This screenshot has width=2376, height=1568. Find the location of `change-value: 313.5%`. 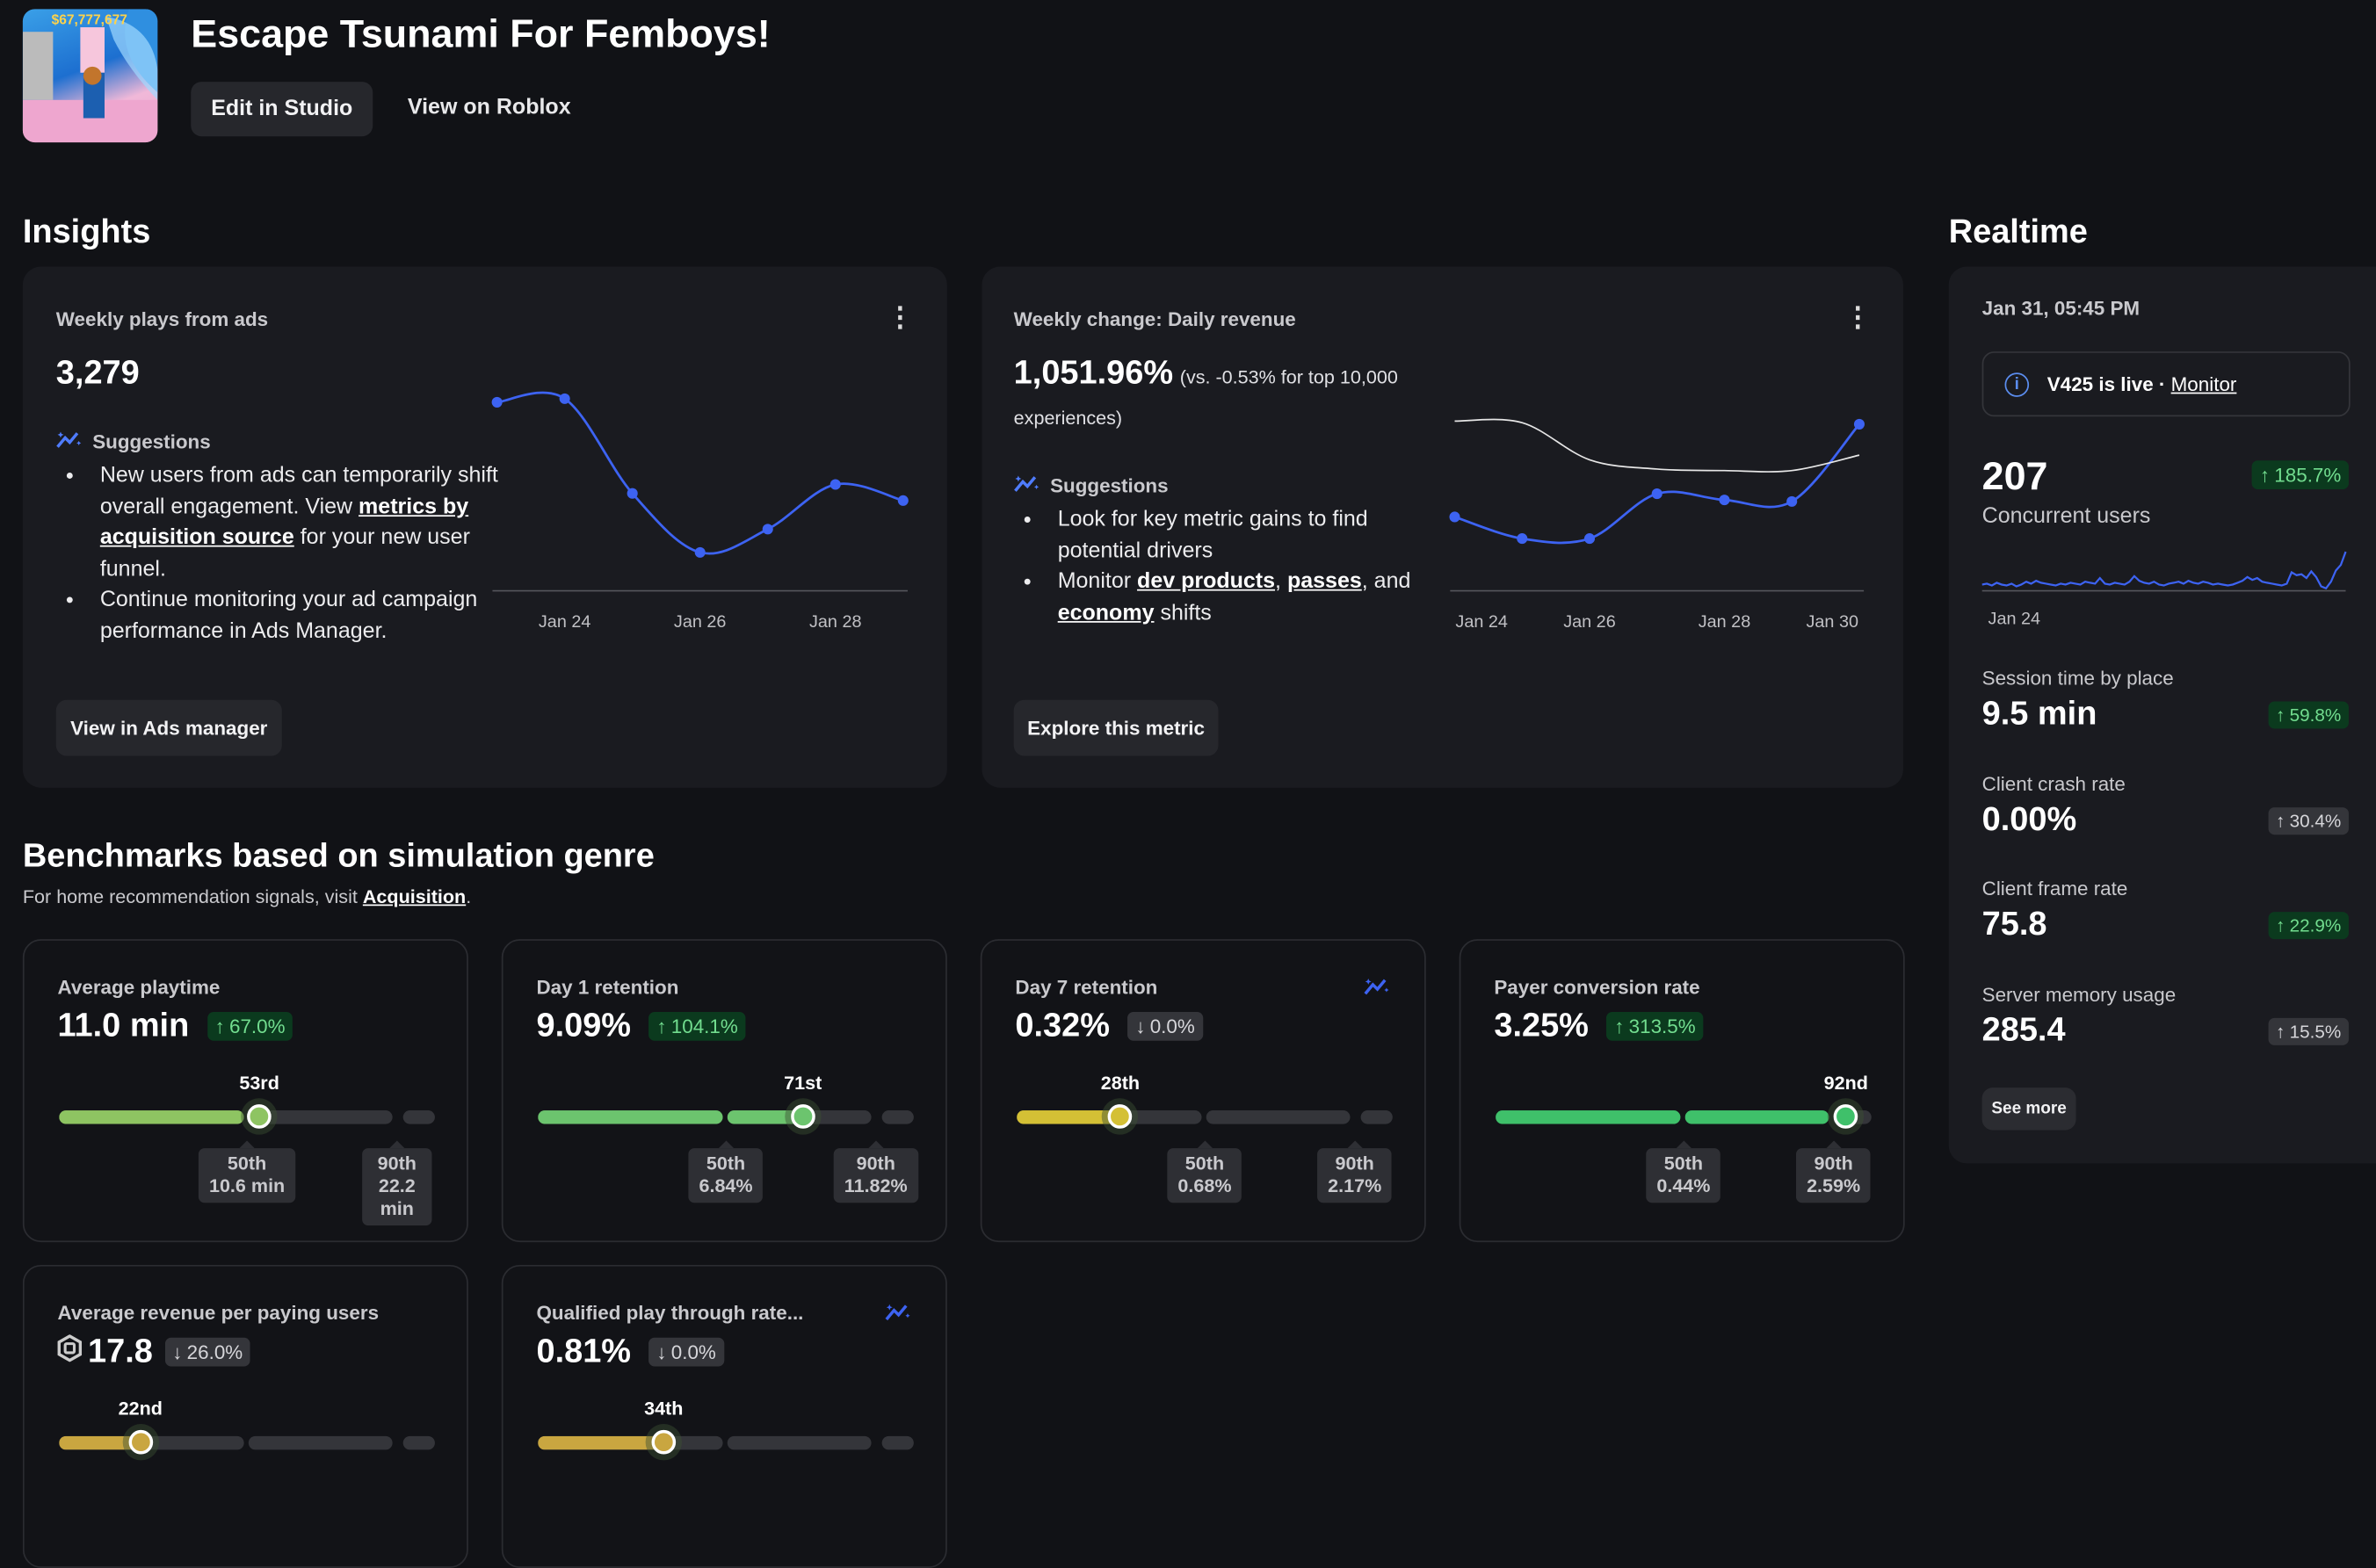

change-value: 313.5% is located at coordinates (1662, 1025).